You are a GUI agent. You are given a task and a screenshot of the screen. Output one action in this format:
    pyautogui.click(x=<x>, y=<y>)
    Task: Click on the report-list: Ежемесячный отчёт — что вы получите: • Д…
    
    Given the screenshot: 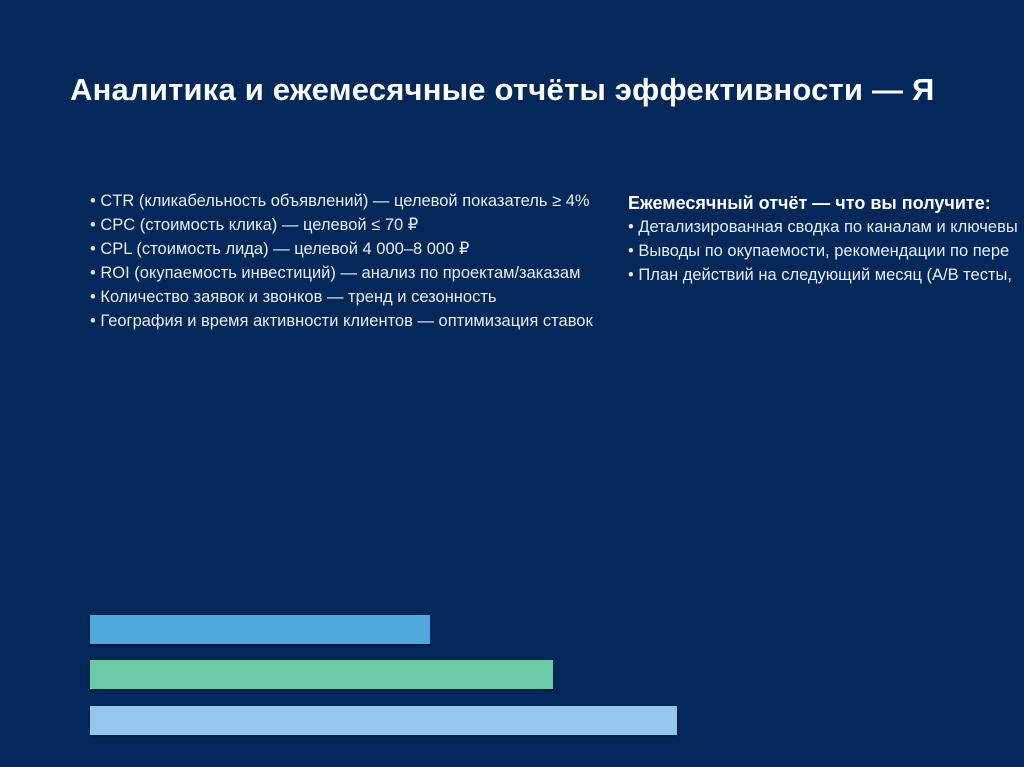 What is the action you would take?
    pyautogui.click(x=823, y=239)
    